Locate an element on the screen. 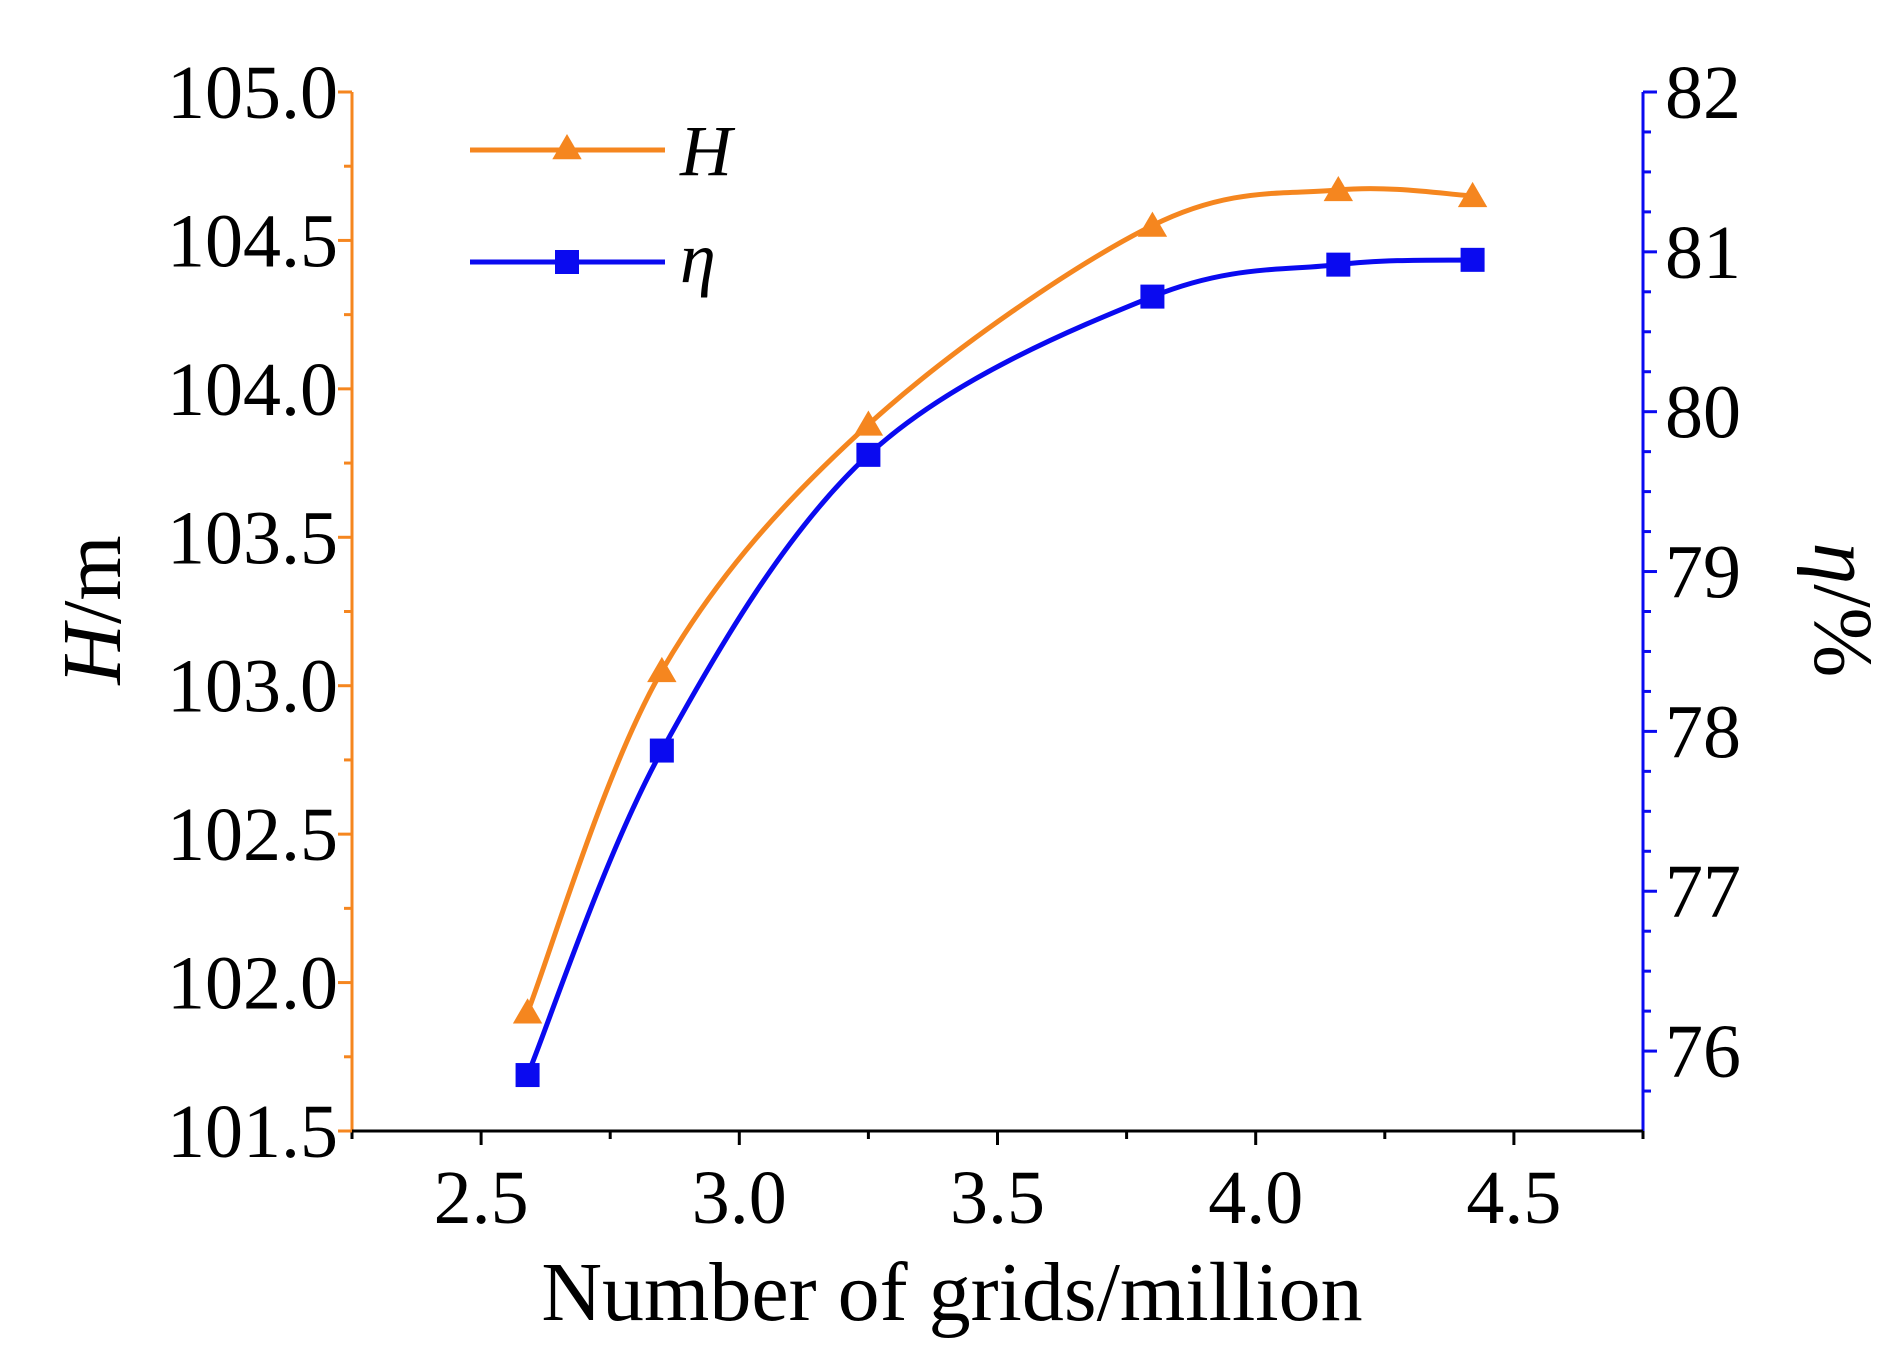 The width and height of the screenshot is (1897, 1350). legend-label-eta: η is located at coordinates (698, 258).